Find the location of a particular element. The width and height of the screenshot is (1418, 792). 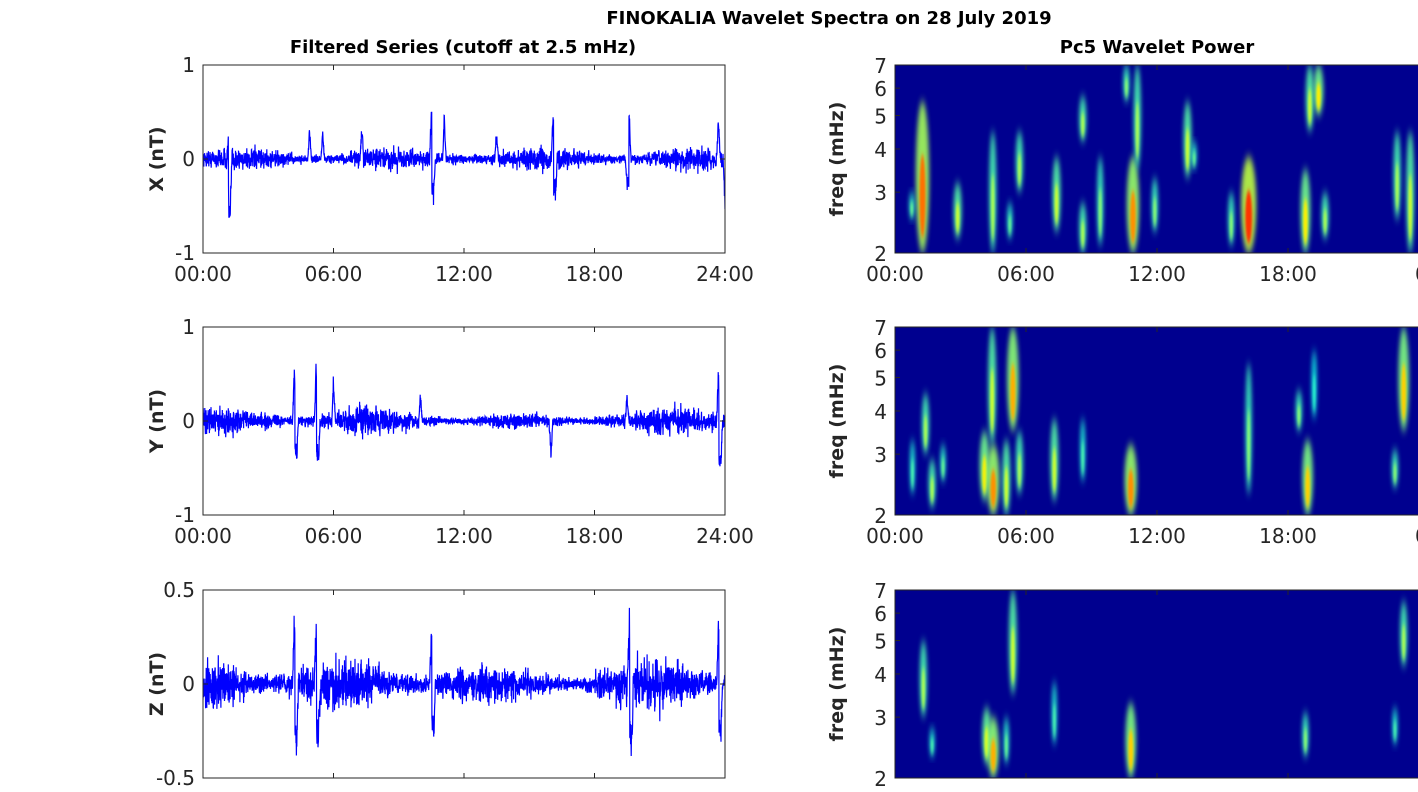

timeseries-panel-y: -1 0 1 00:00 06:00 12:00 18:00 24:00 Y (nT) is located at coordinates (450, 431).